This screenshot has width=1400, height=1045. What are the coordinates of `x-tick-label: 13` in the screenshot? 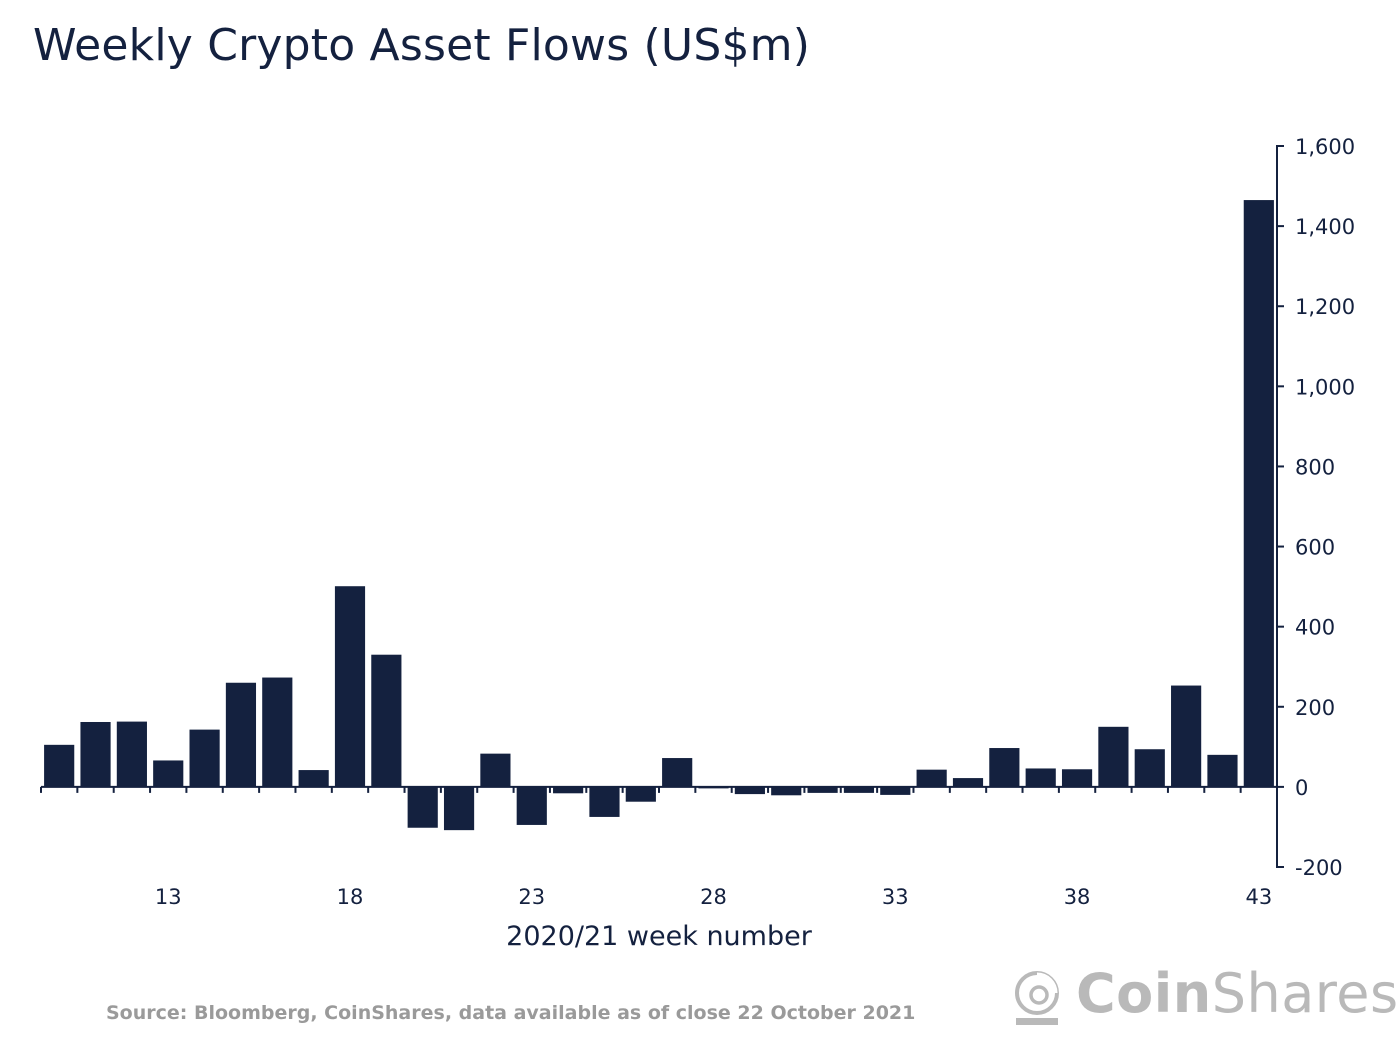 It's located at (168, 897).